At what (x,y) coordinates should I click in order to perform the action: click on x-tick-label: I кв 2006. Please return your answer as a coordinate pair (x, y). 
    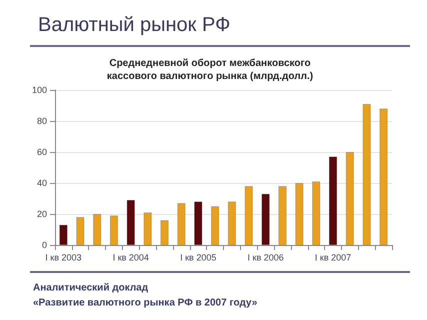
    Looking at the image, I should click on (266, 257).